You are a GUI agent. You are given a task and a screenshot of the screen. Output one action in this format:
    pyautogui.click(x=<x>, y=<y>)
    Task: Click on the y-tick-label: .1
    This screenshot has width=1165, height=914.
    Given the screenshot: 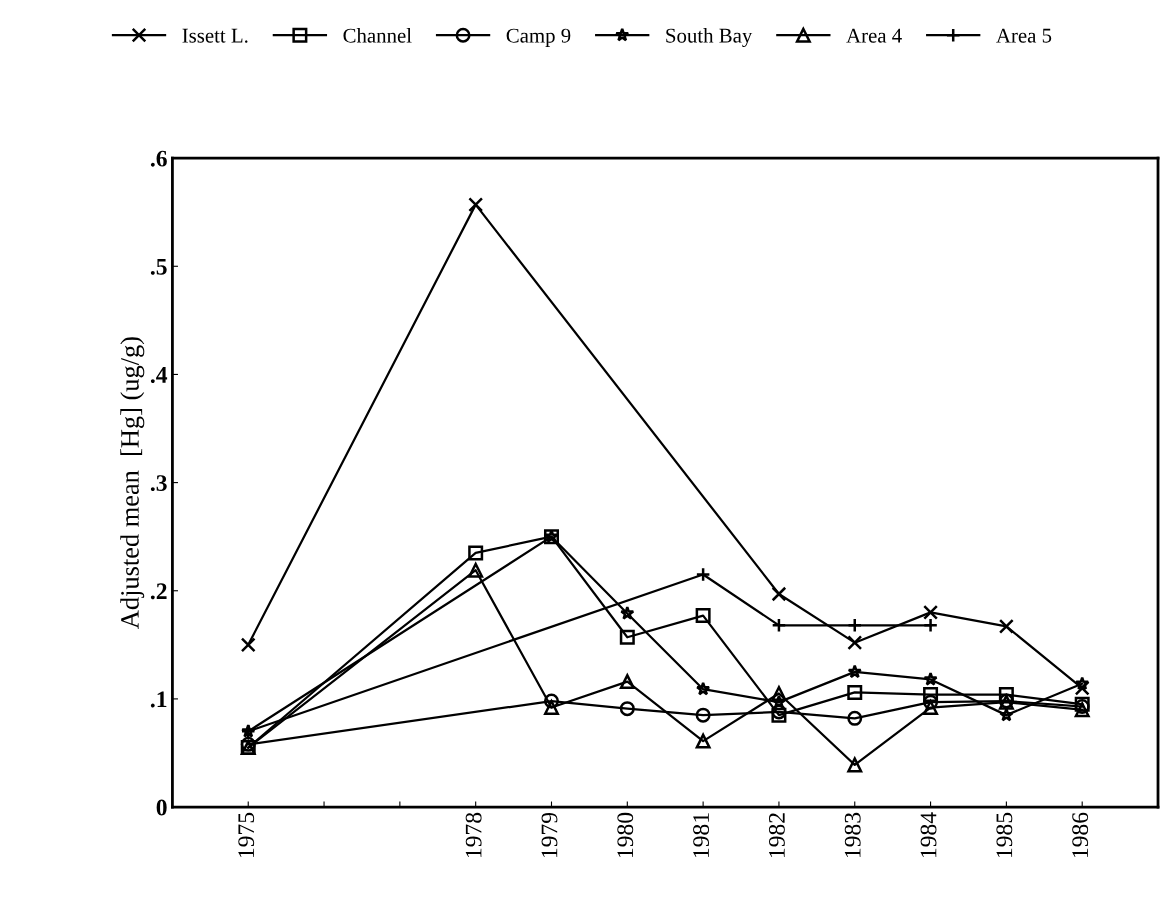 What is the action you would take?
    pyautogui.click(x=158, y=699)
    